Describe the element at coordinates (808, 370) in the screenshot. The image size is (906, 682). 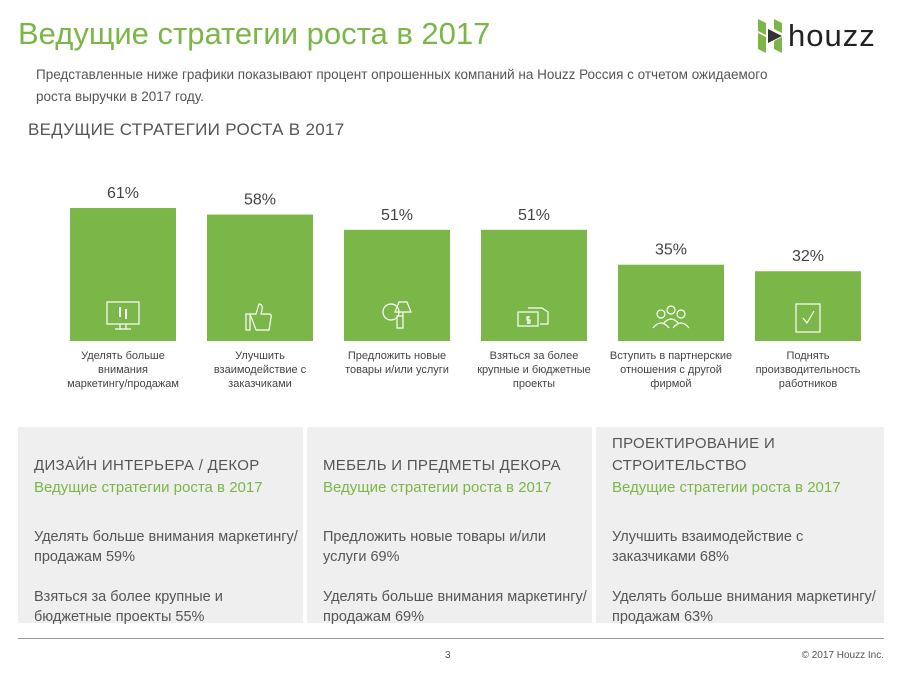
I see `category-label: Поднять производительность работников` at that location.